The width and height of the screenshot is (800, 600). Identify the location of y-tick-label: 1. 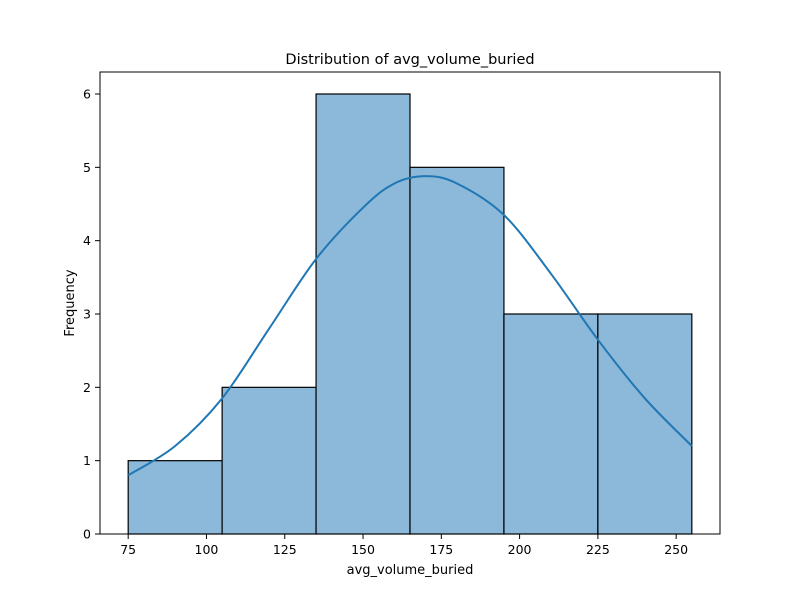
(87, 460).